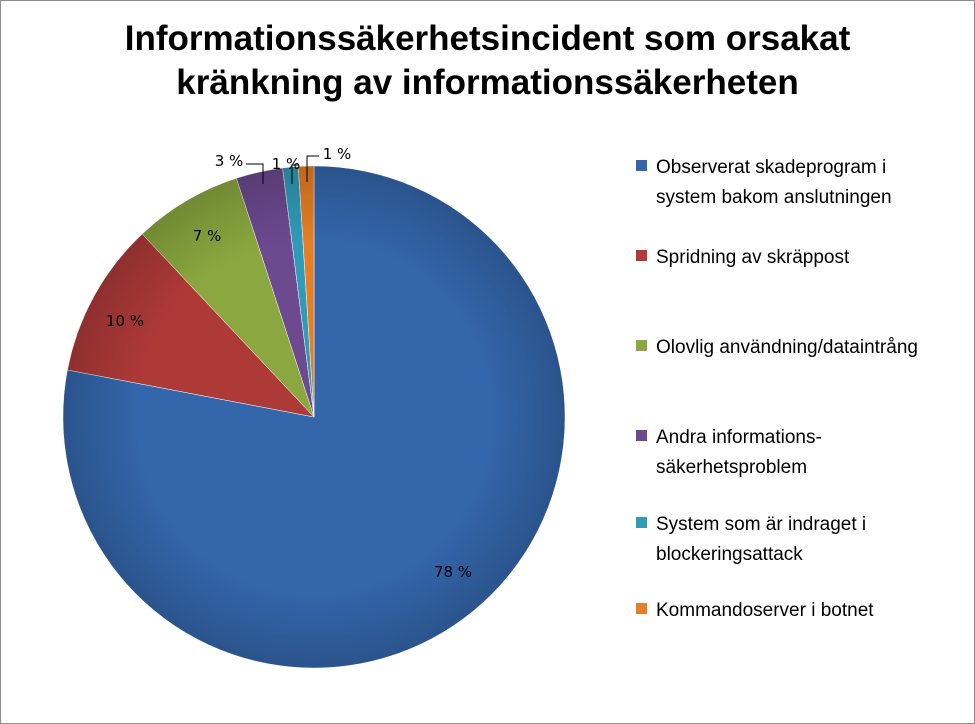  Describe the element at coordinates (729, 554) in the screenshot. I see `legend-label-line: blockeringsattack` at that location.